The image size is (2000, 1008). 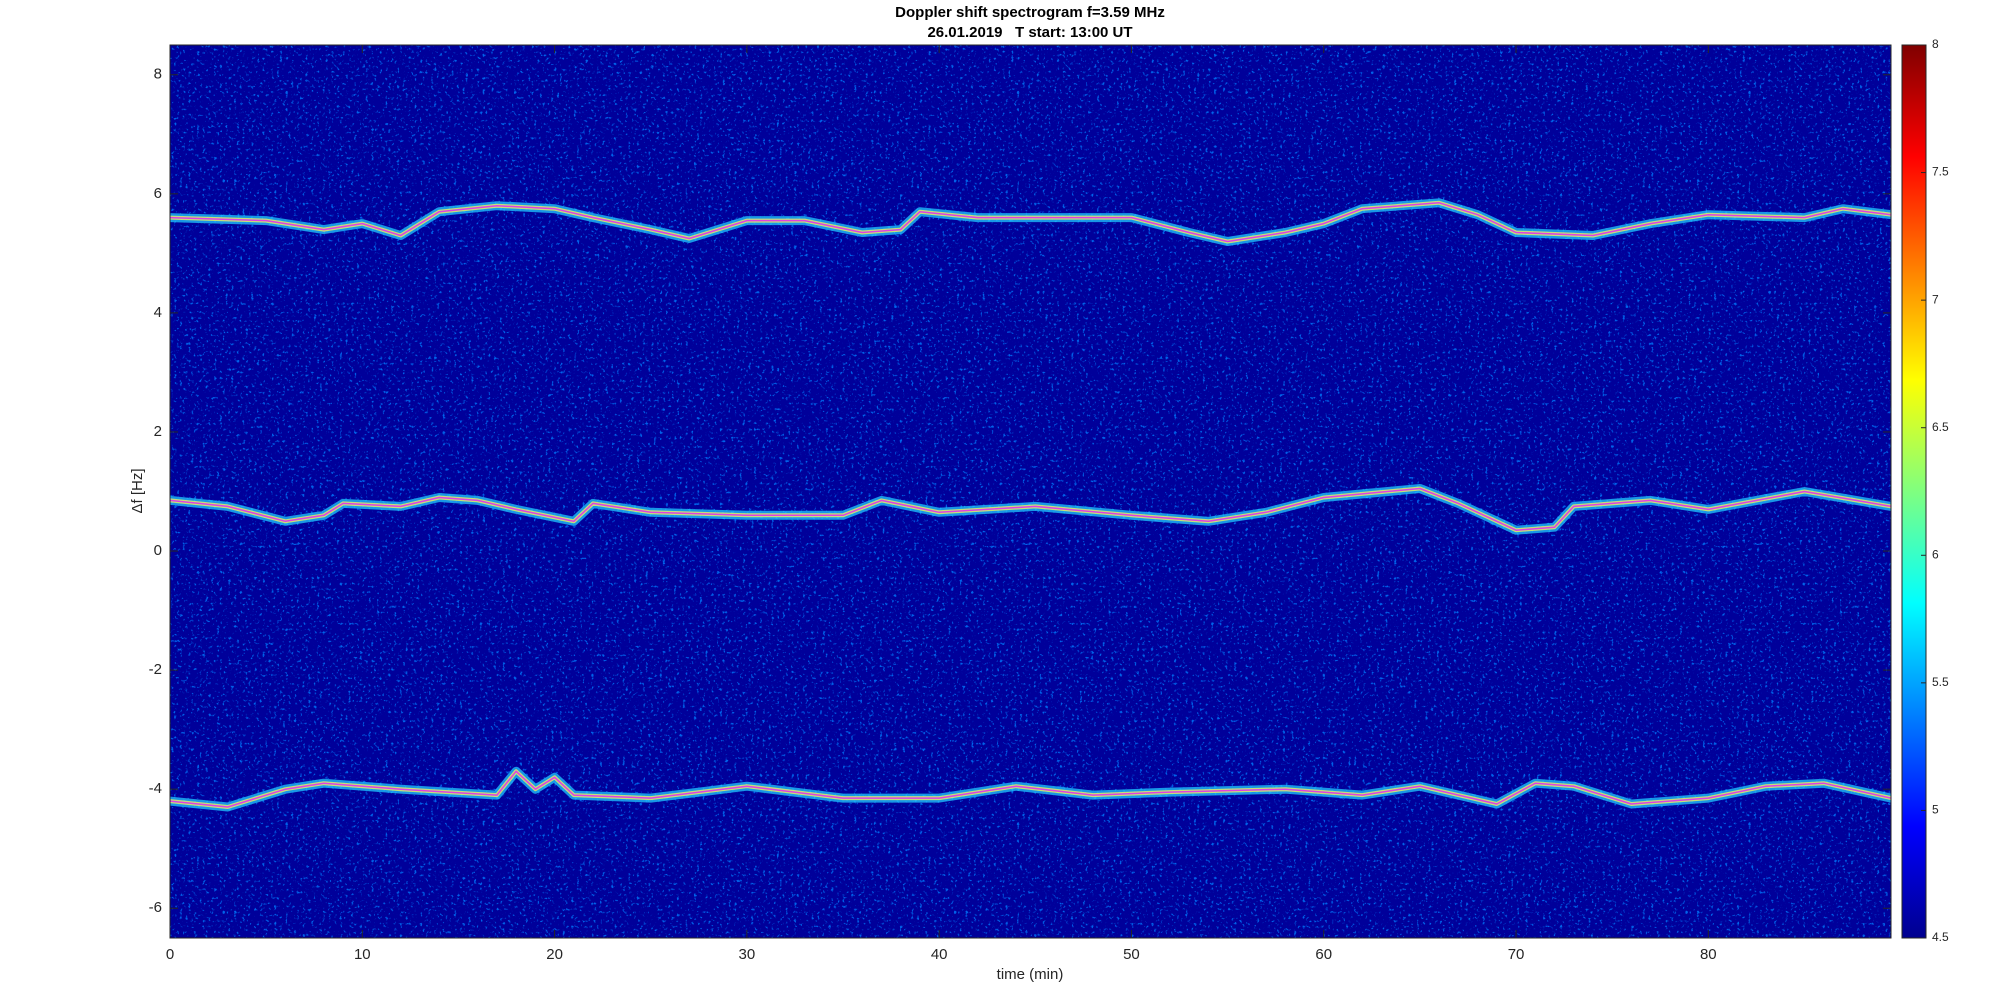 I want to click on x-tick-label: 70, so click(x=1516, y=954).